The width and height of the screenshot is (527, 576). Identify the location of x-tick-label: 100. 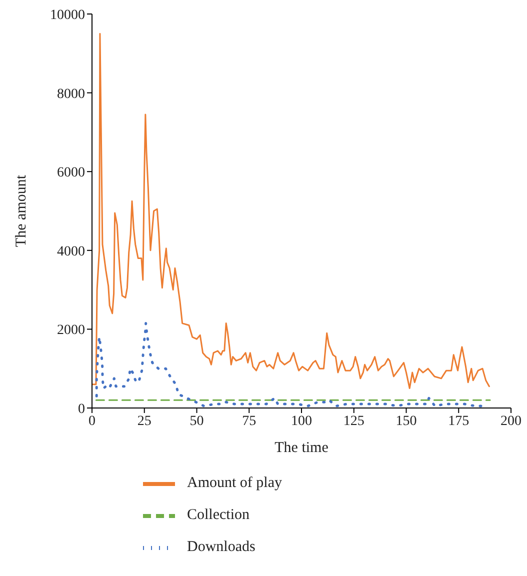
(301, 421).